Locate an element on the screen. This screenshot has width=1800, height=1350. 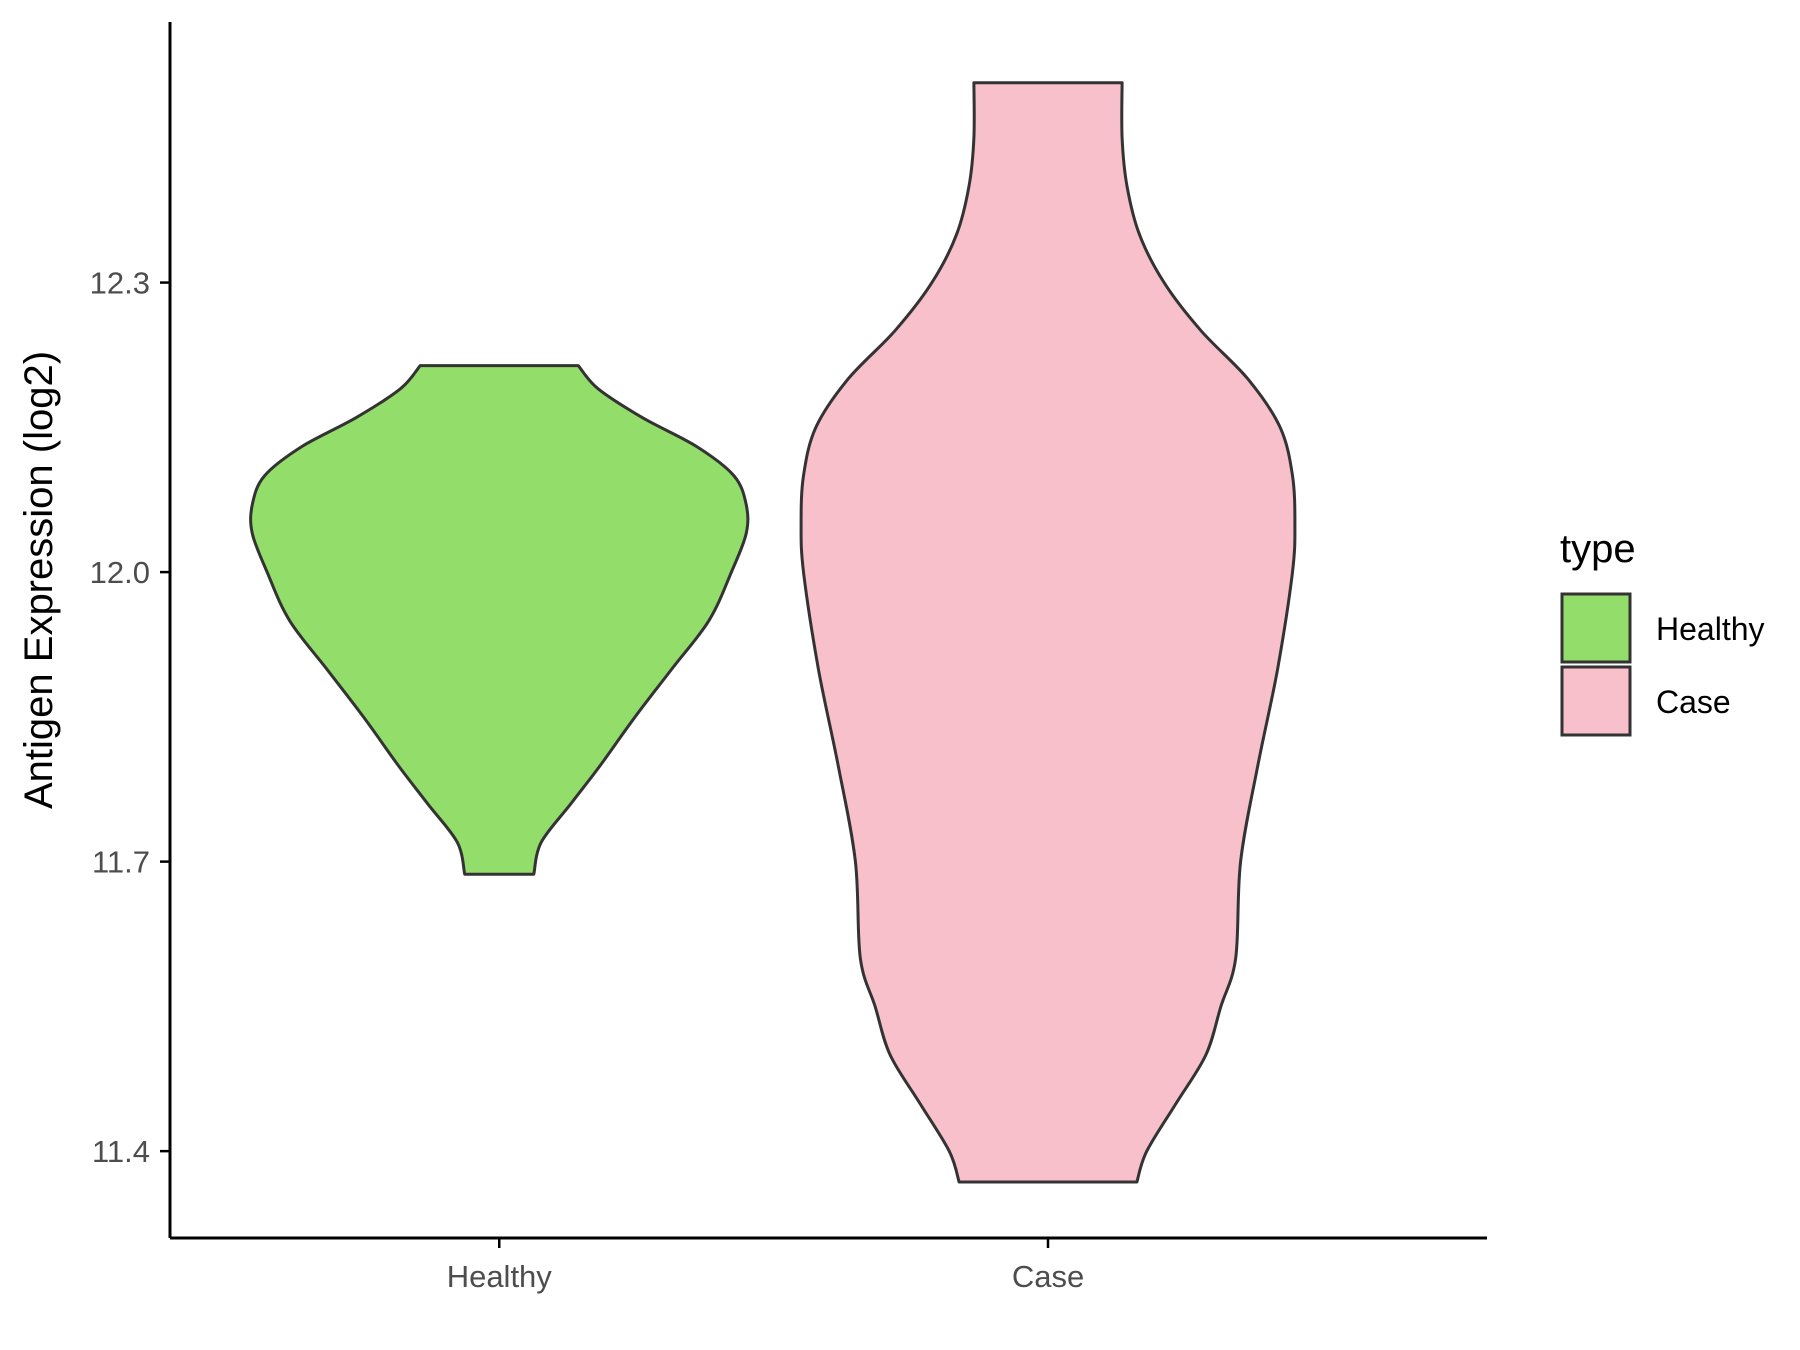
x-tick-label: Healthy is located at coordinates (500, 1276).